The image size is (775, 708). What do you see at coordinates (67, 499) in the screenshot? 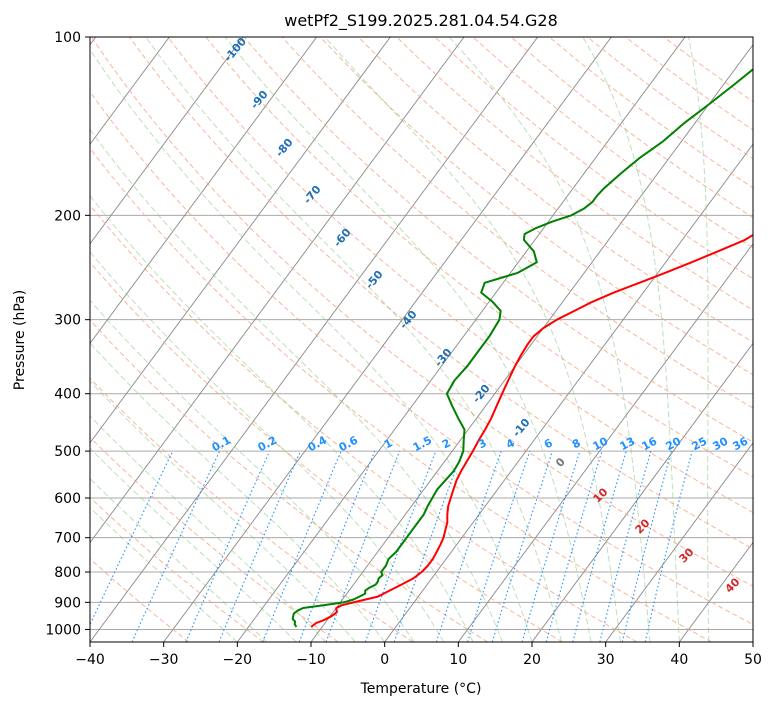
I see `y-tick-label: 600` at bounding box center [67, 499].